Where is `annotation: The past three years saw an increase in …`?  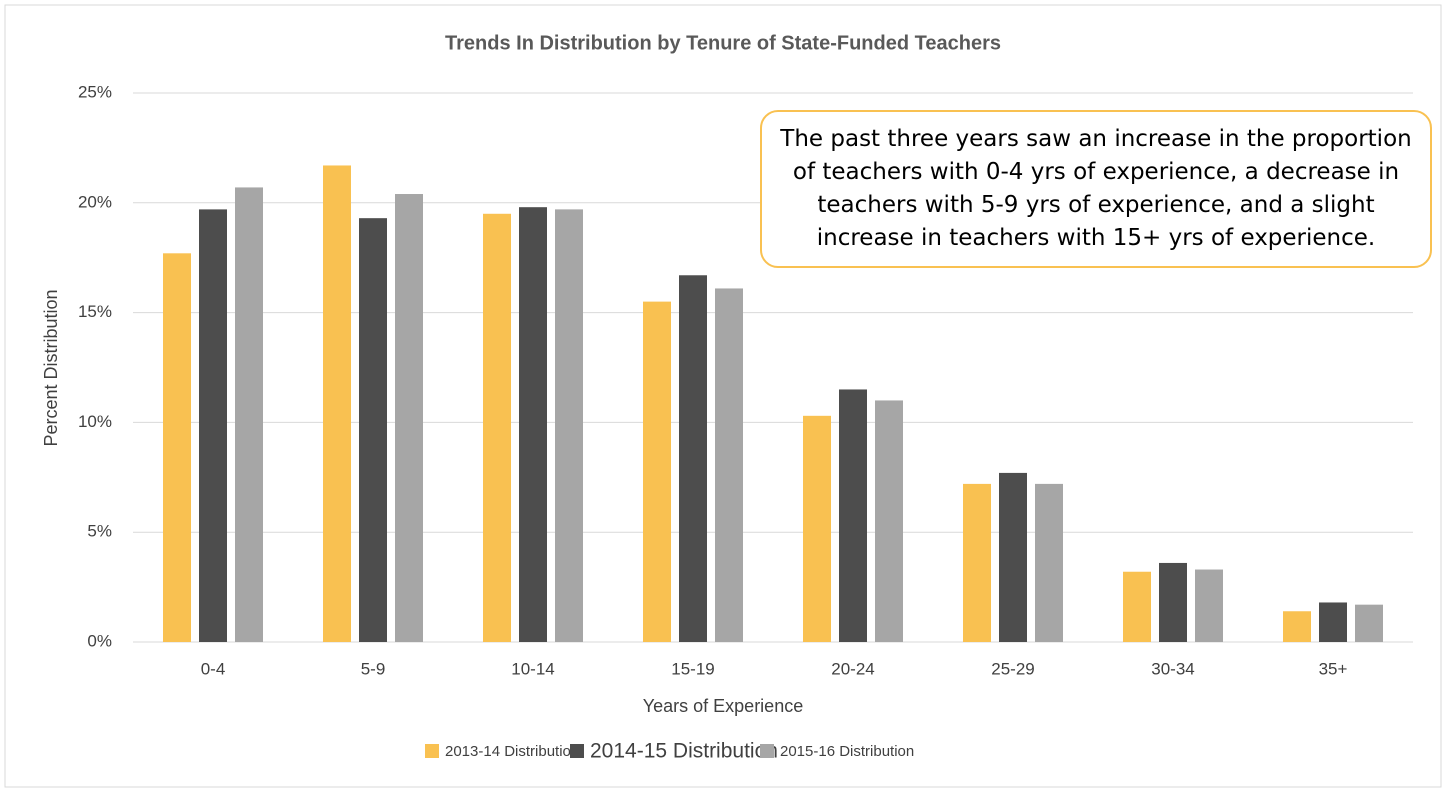 annotation: The past three years saw an increase in … is located at coordinates (1096, 189).